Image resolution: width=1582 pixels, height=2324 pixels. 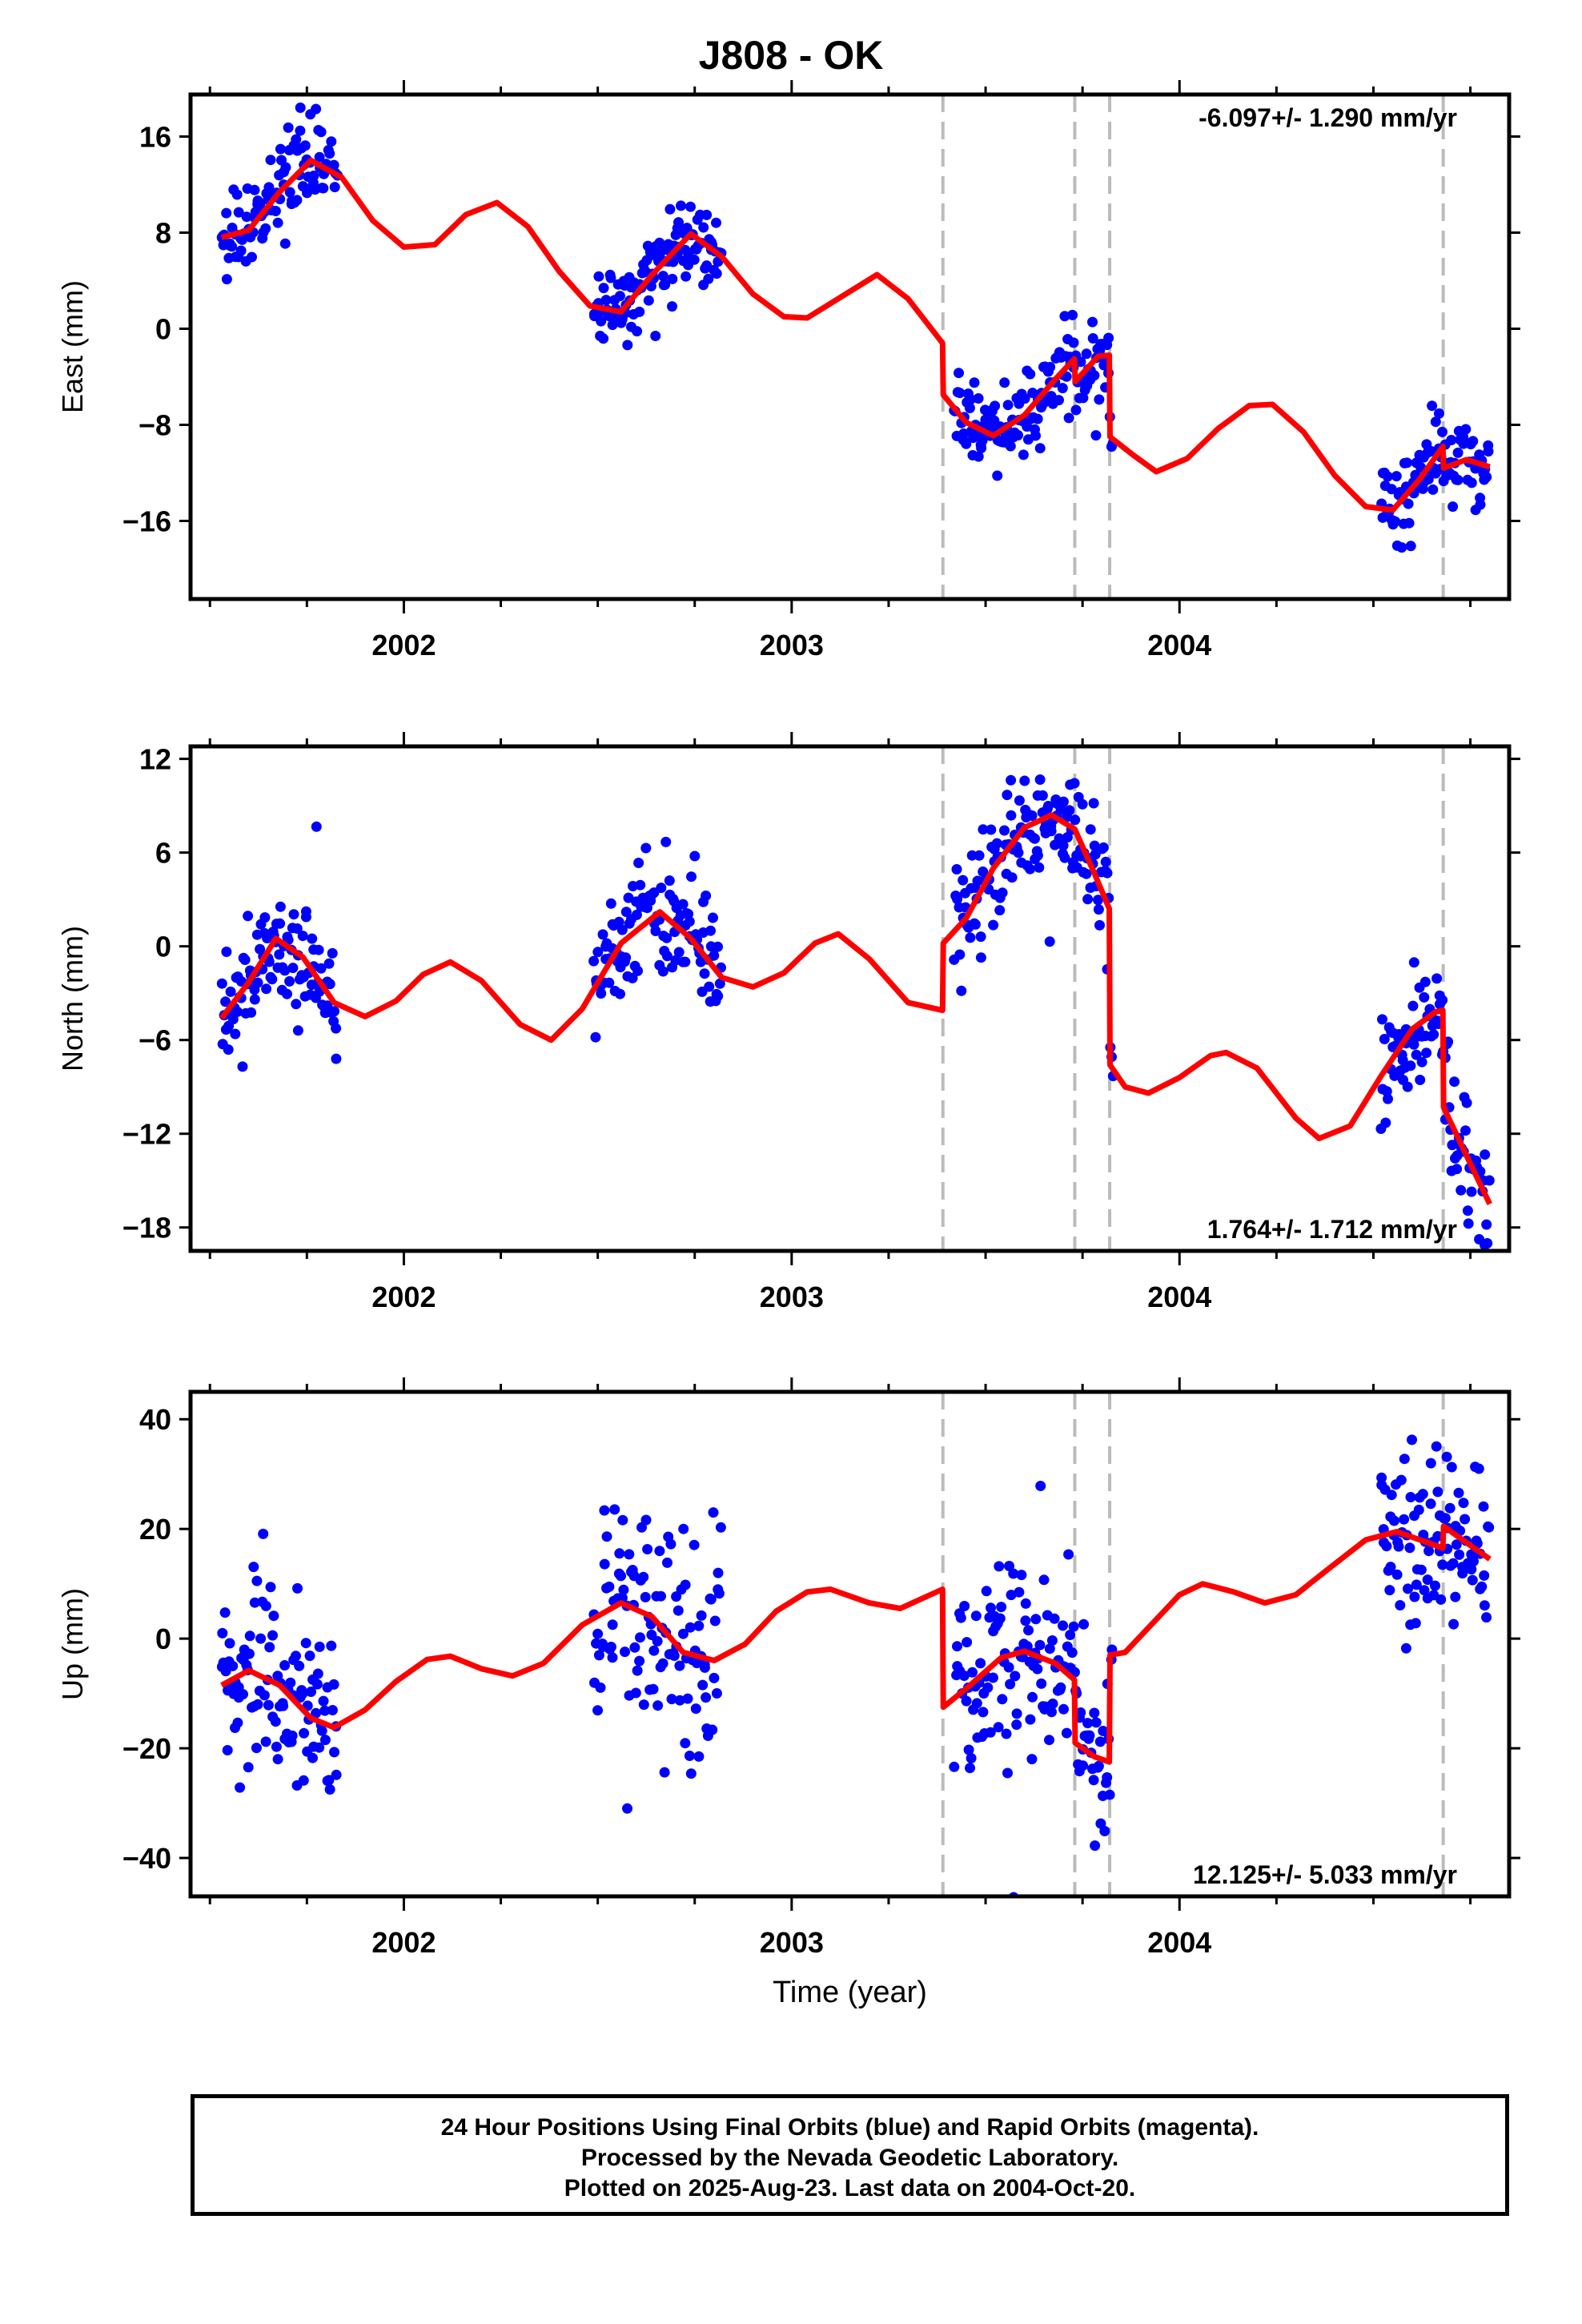 What do you see at coordinates (72, 999) in the screenshot?
I see `y-axis-label: North (mm)` at bounding box center [72, 999].